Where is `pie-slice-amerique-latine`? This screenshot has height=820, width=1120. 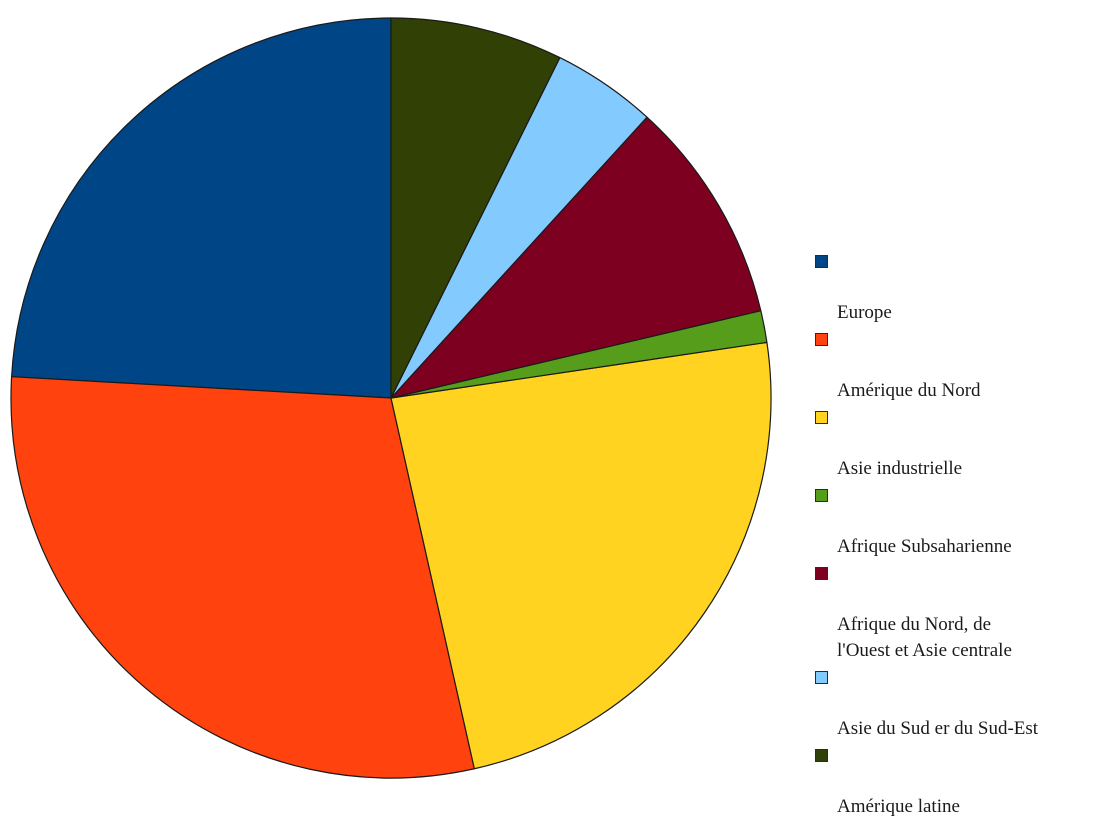
pie-slice-amerique-latine is located at coordinates (475, 208).